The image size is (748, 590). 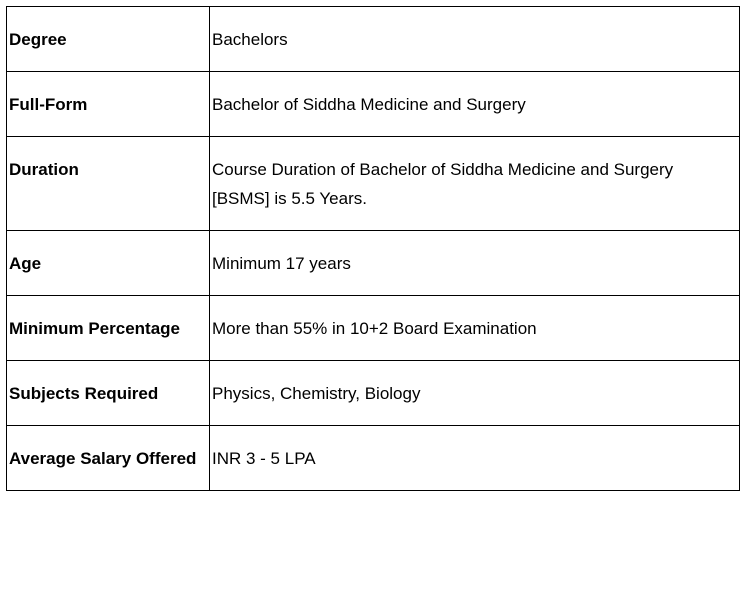 What do you see at coordinates (108, 104) in the screenshot?
I see `row-label: Full-Form` at bounding box center [108, 104].